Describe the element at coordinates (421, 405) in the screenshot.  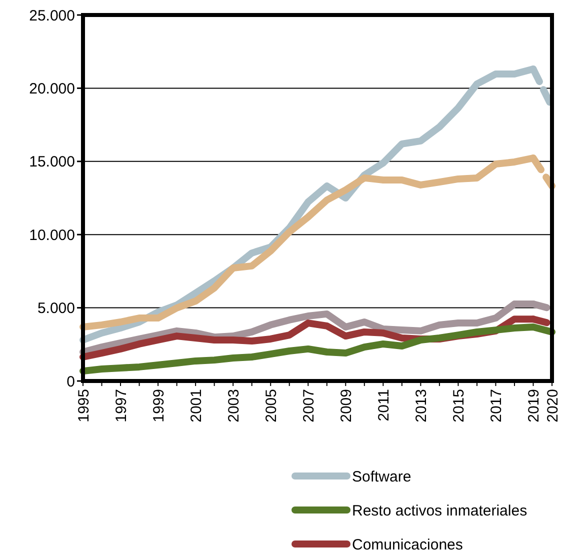
I see `x-tick-label: 2013` at that location.